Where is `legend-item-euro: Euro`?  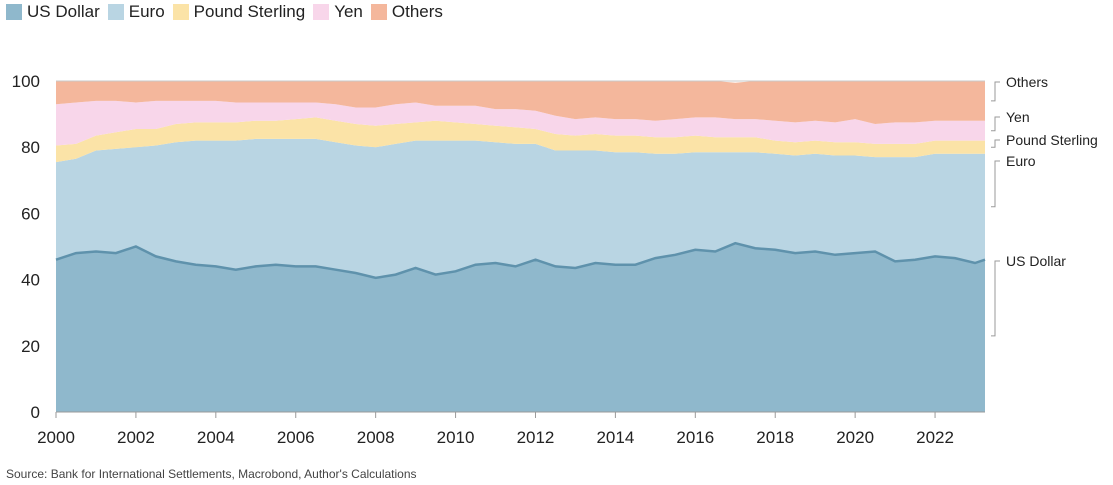 legend-item-euro: Euro is located at coordinates (136, 12).